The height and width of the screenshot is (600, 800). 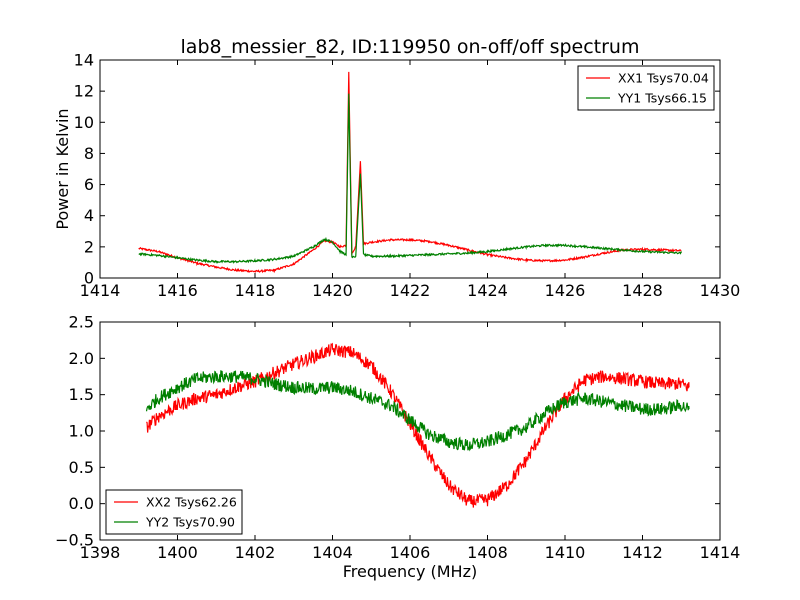 I want to click on y-axis-label: Power in Kelvin, so click(x=62, y=168).